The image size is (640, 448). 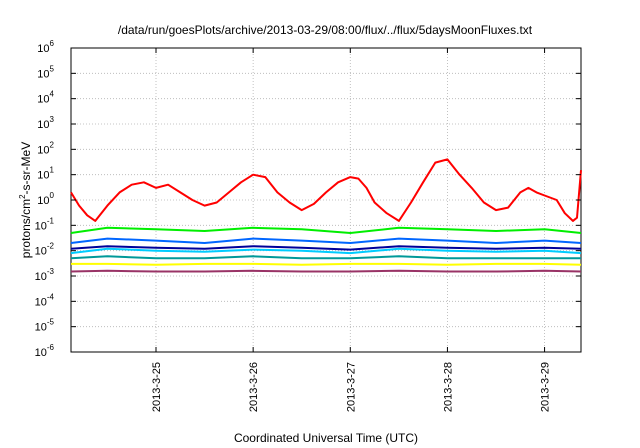 What do you see at coordinates (546, 387) in the screenshot?
I see `x-tick-label: 2013-3-29` at bounding box center [546, 387].